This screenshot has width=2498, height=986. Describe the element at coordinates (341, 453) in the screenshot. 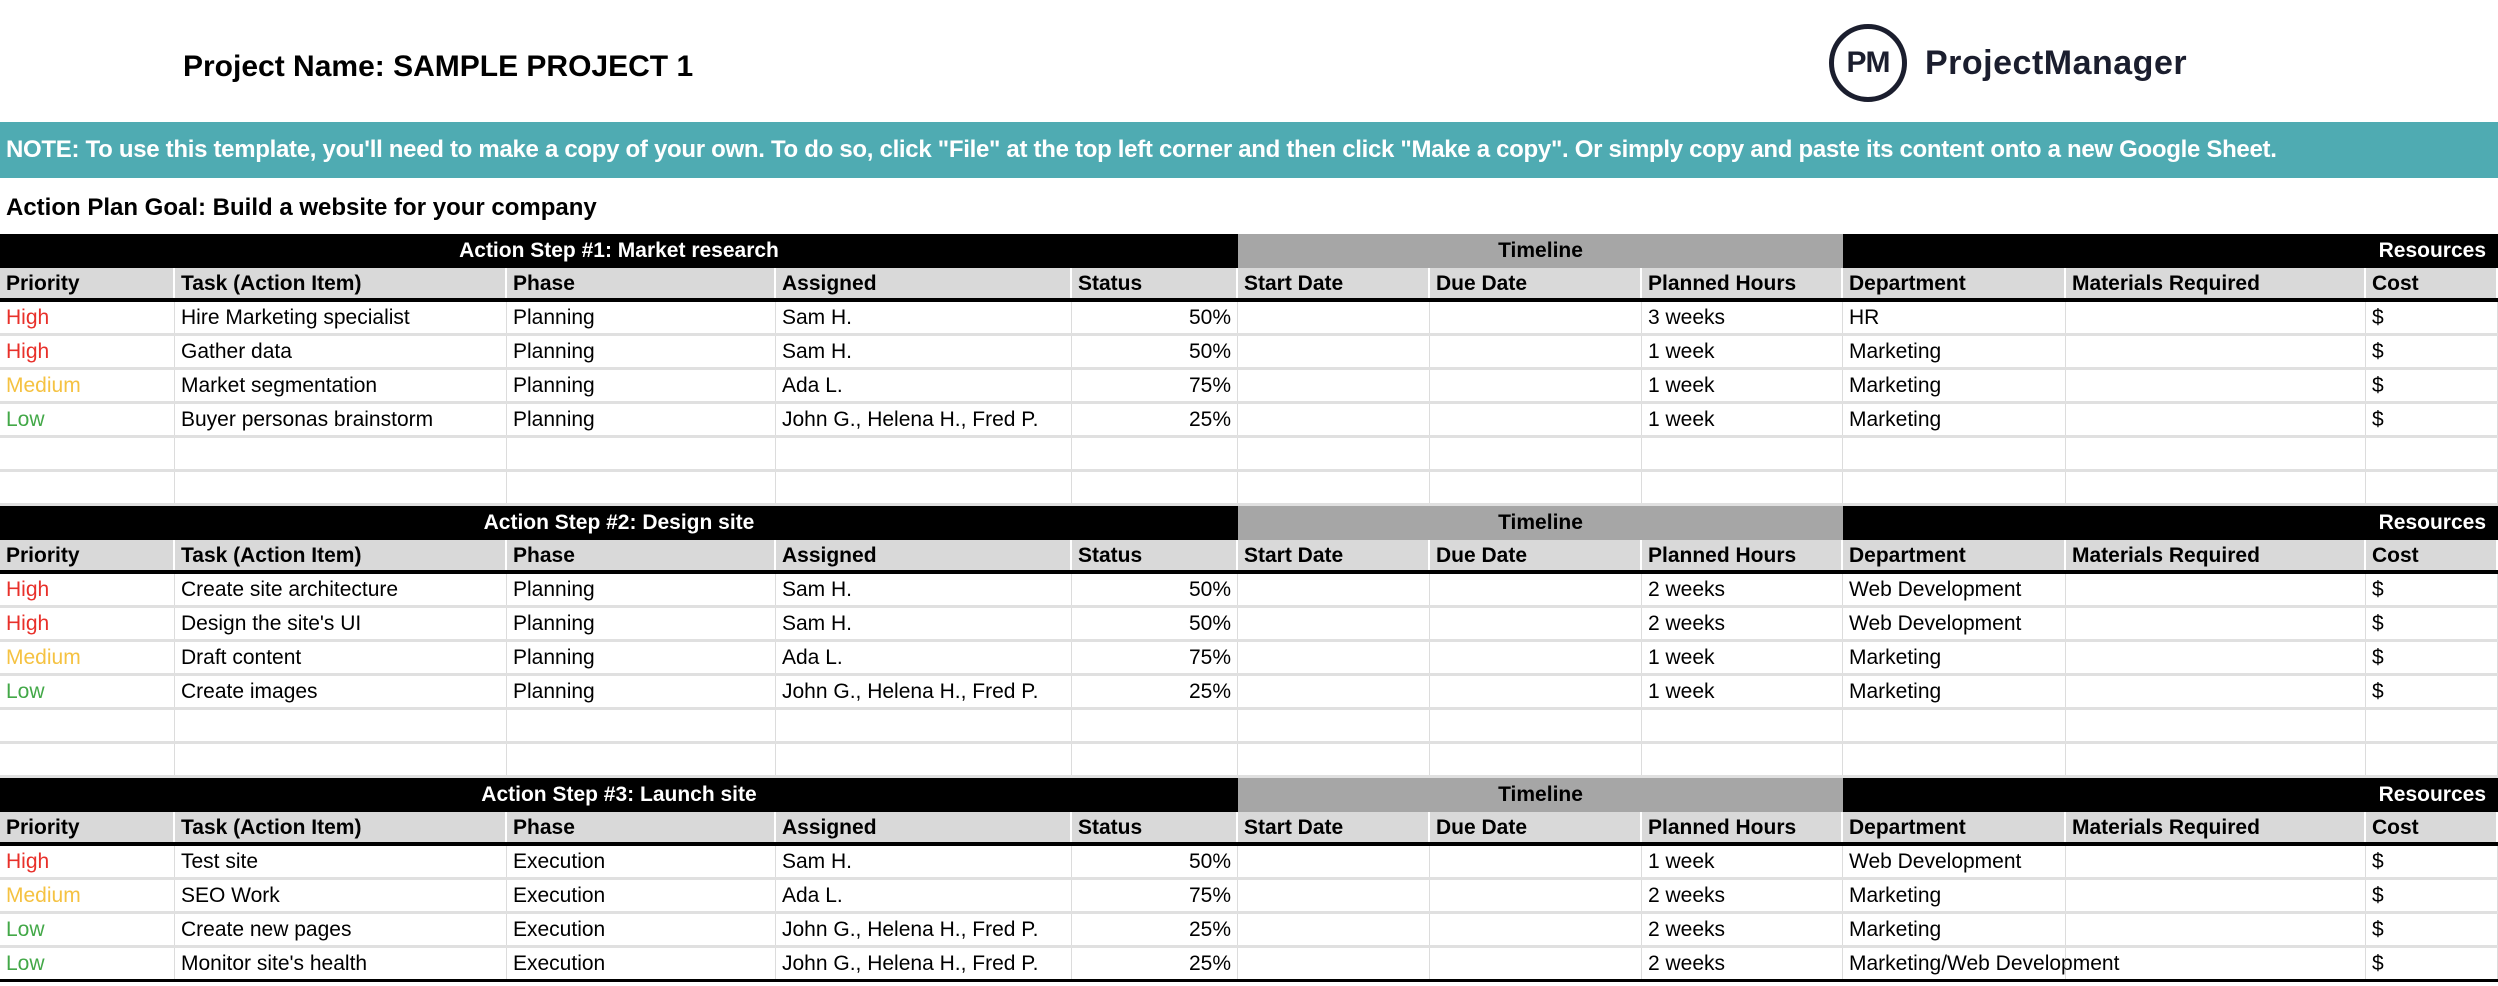

I see `cell-task` at that location.